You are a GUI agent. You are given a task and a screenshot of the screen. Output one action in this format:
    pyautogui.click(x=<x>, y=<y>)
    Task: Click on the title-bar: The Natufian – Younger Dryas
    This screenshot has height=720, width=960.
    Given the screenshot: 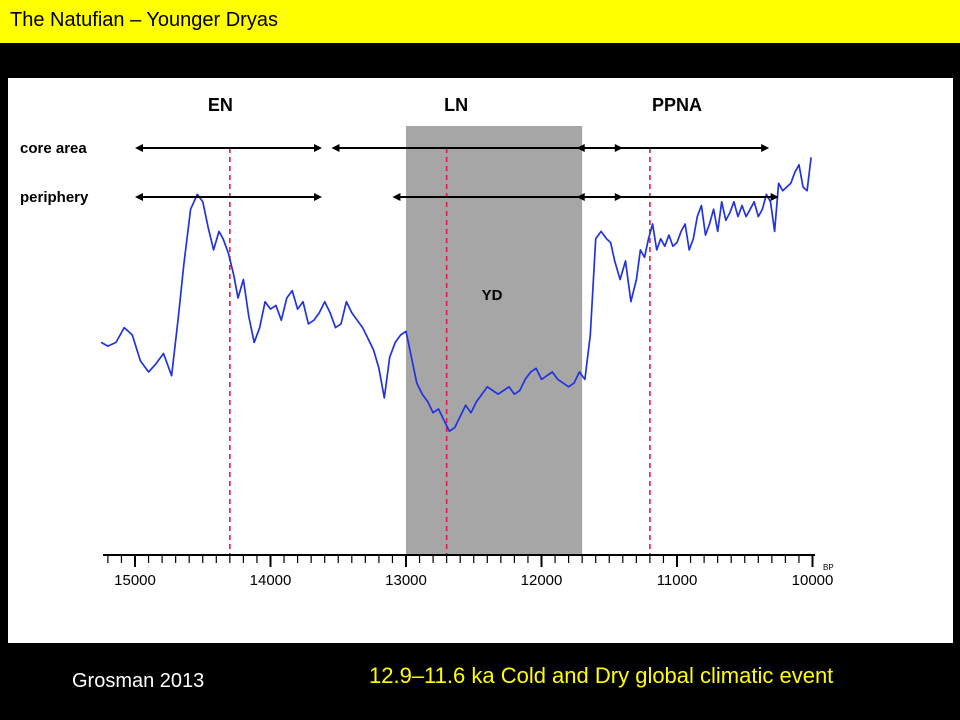 What is the action you would take?
    pyautogui.click(x=480, y=21)
    